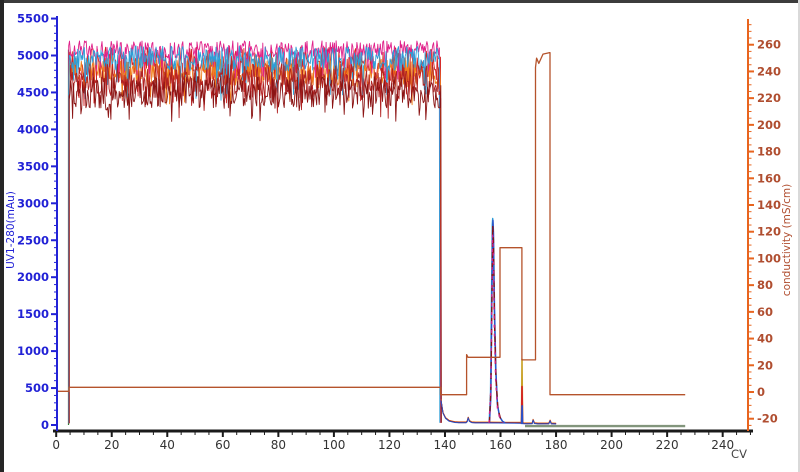 This screenshot has width=800, height=472. What do you see at coordinates (33, 92) in the screenshot?
I see `left-tick-label: 4500` at bounding box center [33, 92].